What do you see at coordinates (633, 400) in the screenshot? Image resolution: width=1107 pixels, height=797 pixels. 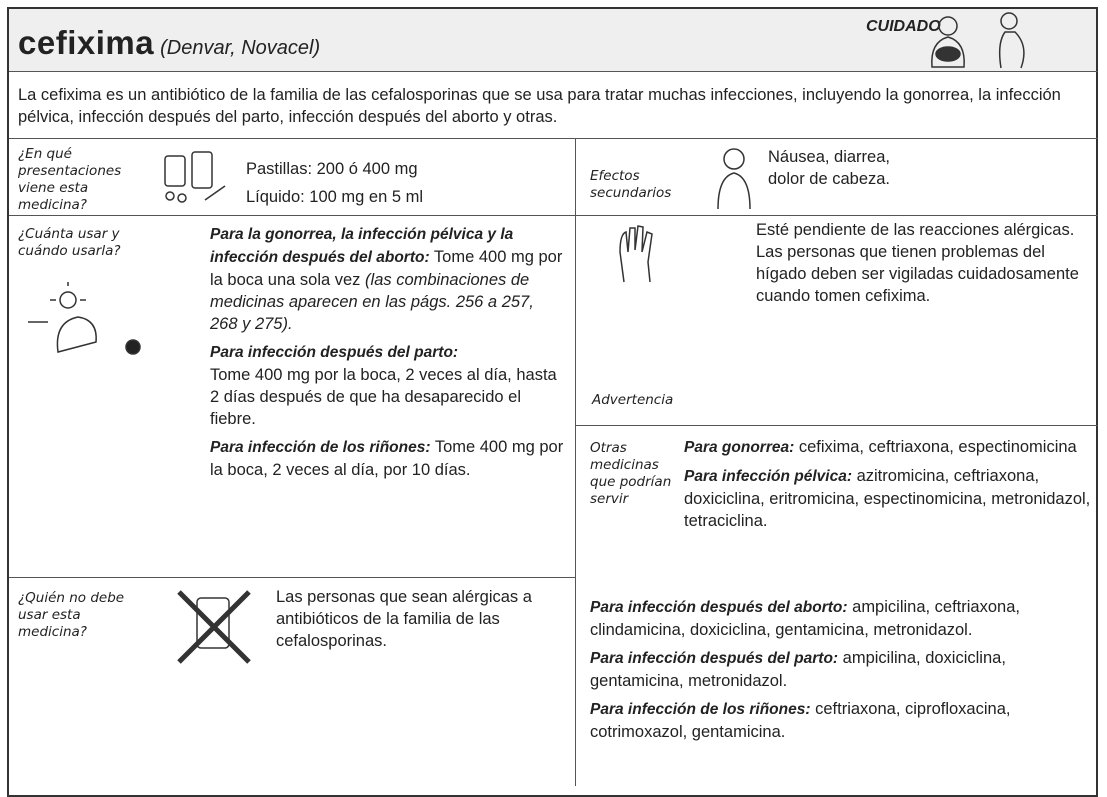 I see `warning-label: Advertencia` at bounding box center [633, 400].